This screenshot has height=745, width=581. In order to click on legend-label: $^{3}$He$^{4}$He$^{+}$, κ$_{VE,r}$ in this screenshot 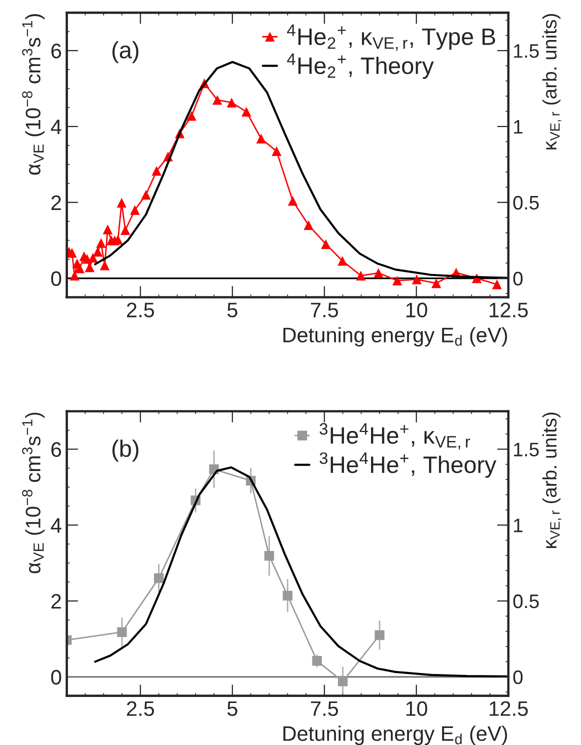, I will do `click(395, 436)`.